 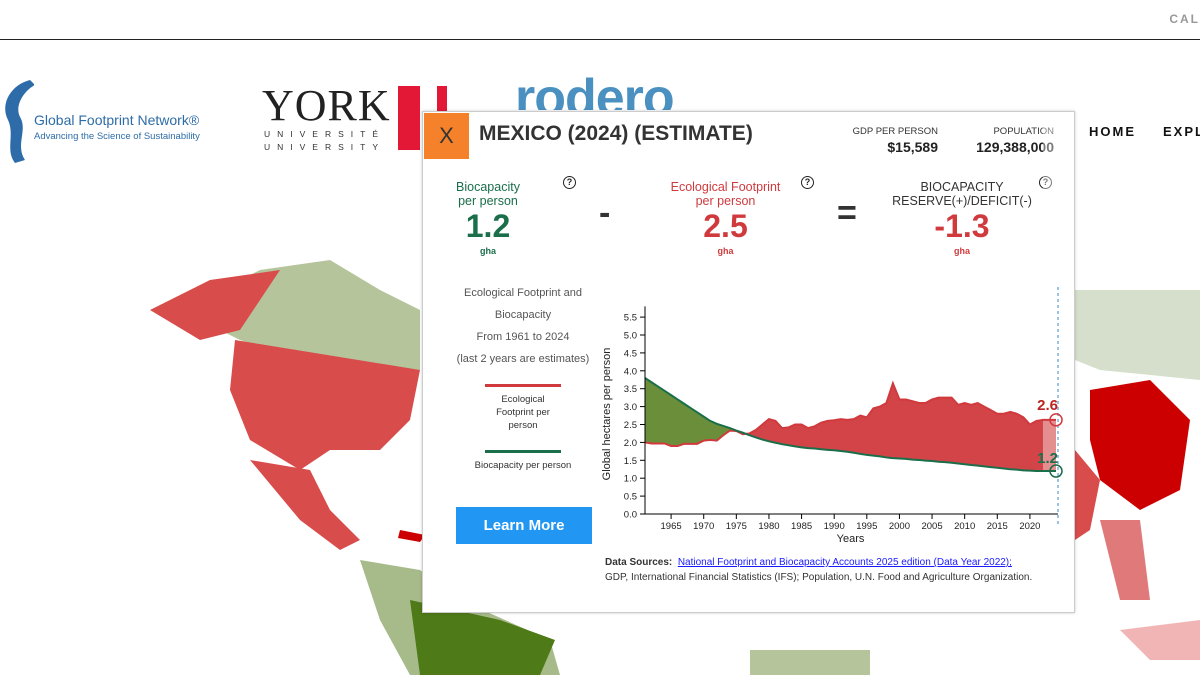 What do you see at coordinates (703, 526) in the screenshot?
I see `x-tick-label: 1970` at bounding box center [703, 526].